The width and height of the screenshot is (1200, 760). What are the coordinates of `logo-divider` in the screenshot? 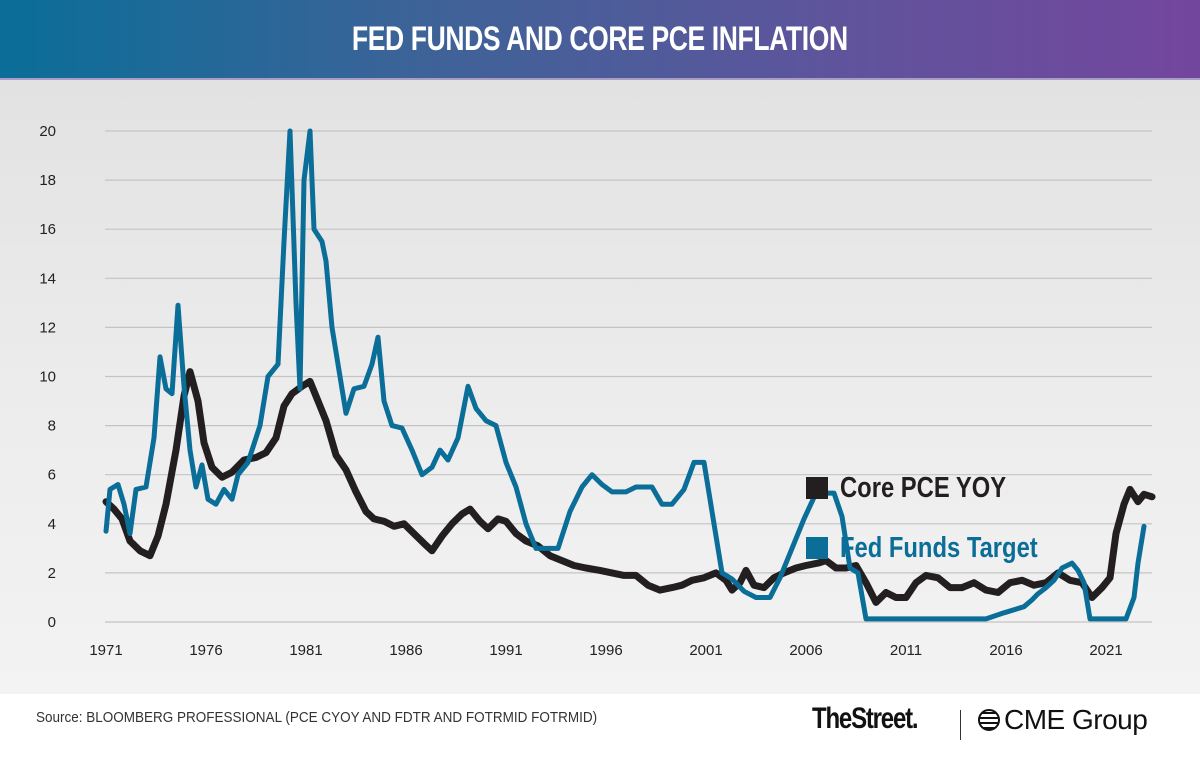 It's located at (960, 725).